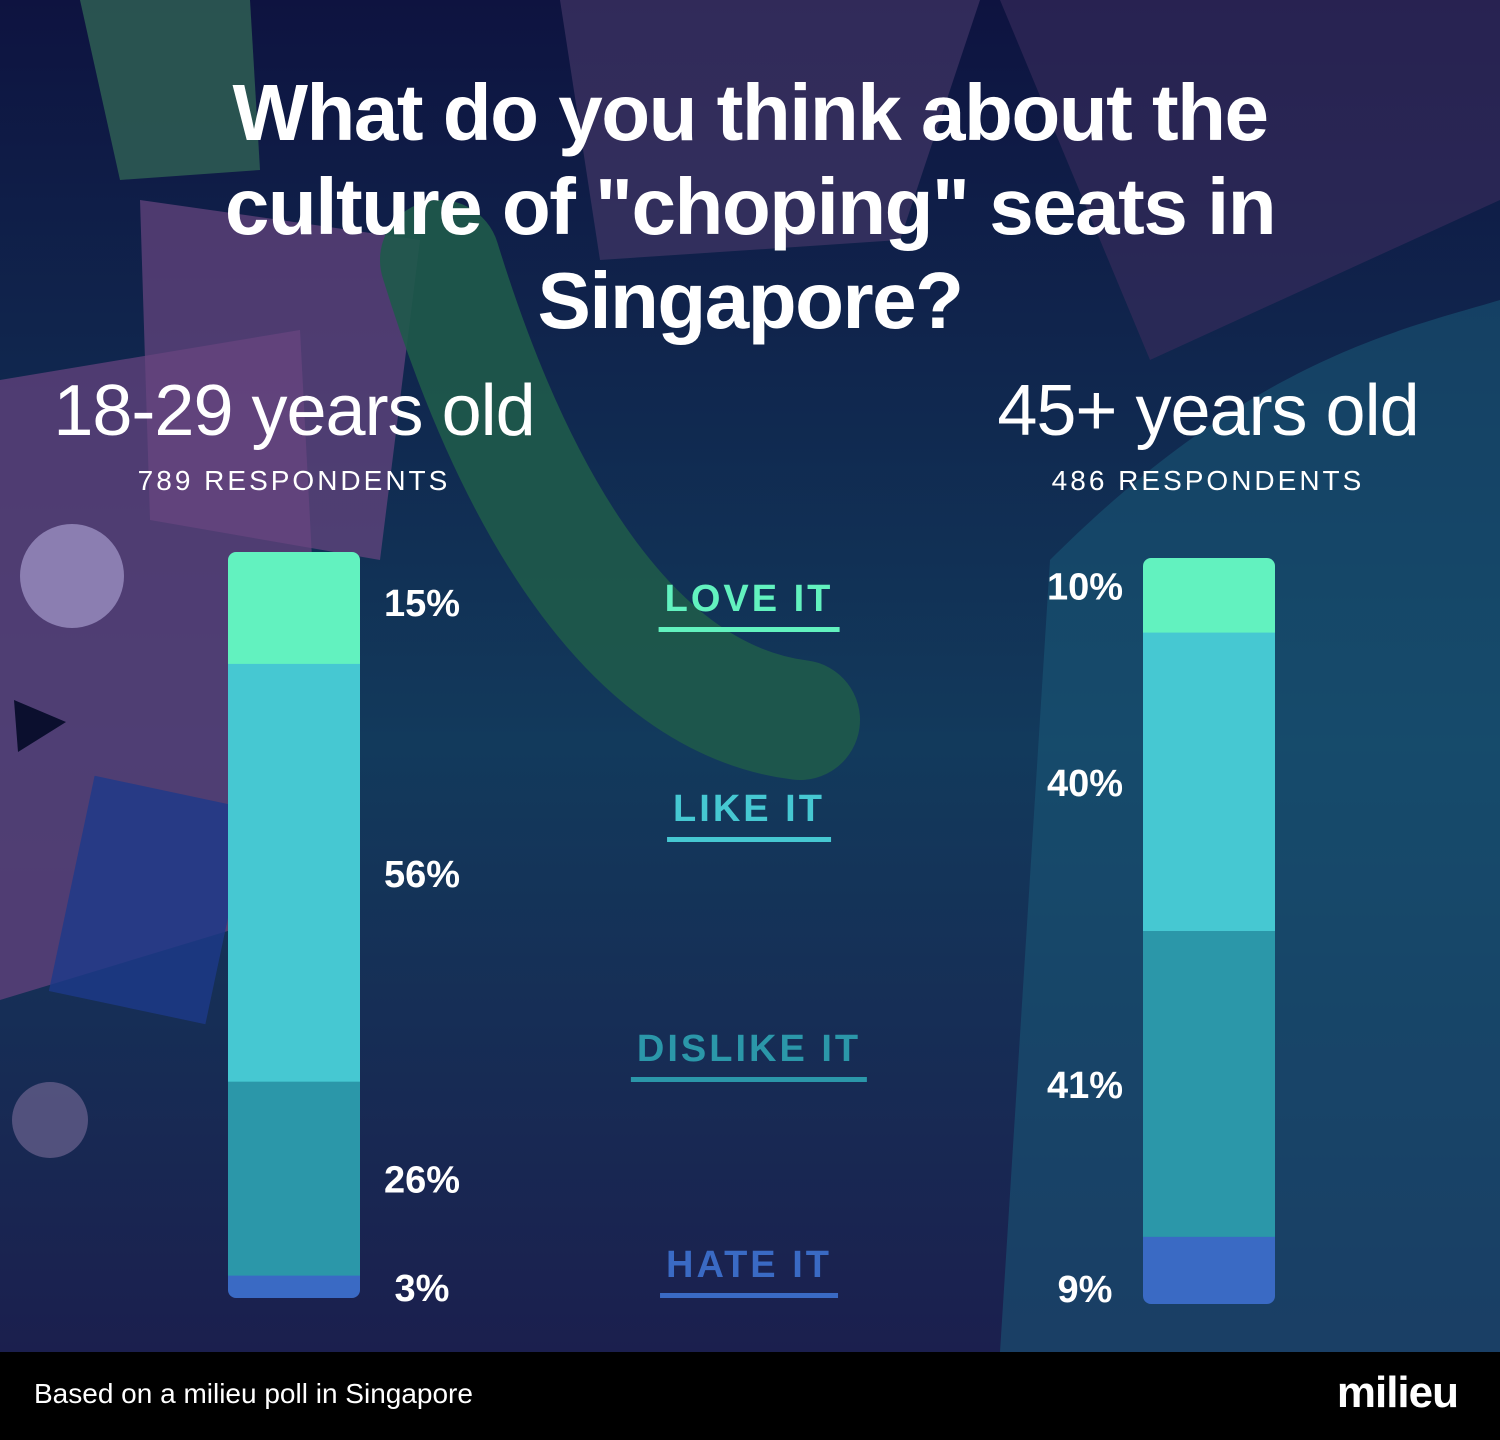 The width and height of the screenshot is (1500, 1440). Describe the element at coordinates (1397, 1392) in the screenshot. I see `milieu-logo: milieu` at that location.